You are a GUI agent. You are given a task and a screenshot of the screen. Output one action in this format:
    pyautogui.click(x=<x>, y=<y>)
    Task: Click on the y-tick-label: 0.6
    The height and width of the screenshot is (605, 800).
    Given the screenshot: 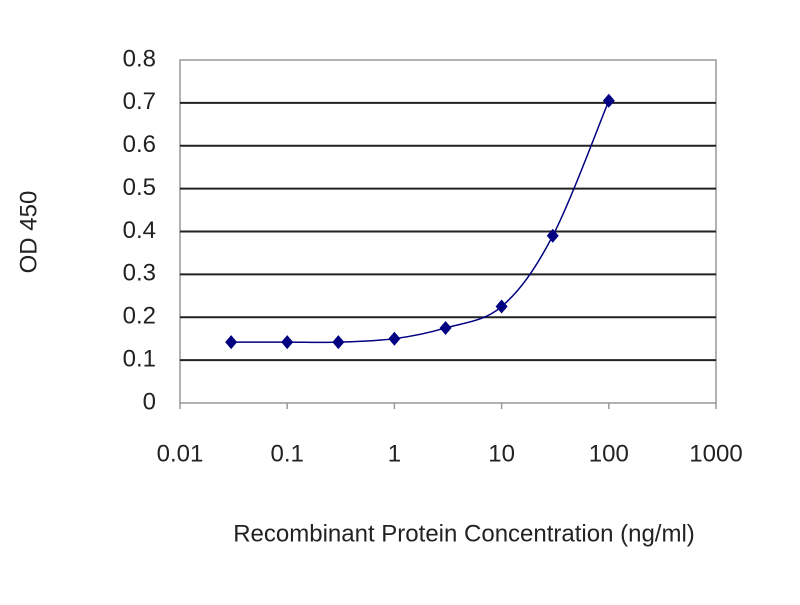 What is the action you would take?
    pyautogui.click(x=139, y=144)
    